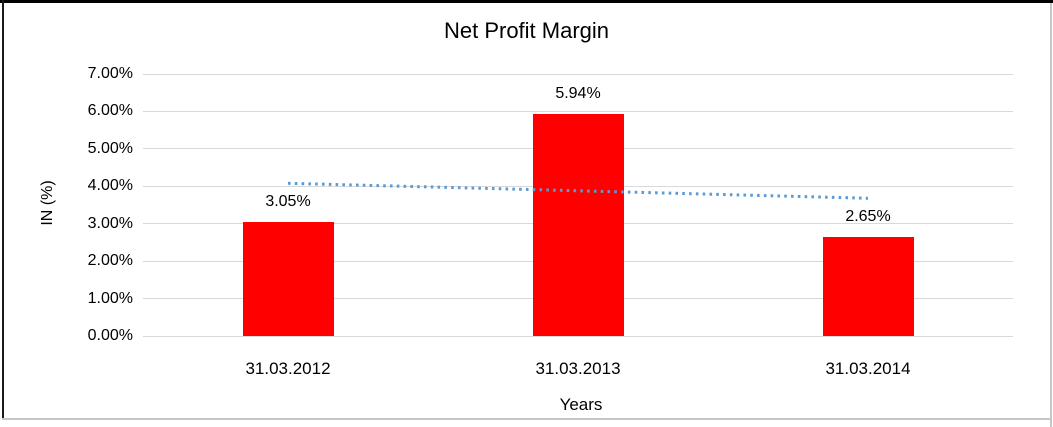  I want to click on y-tick-label: 2.00%, so click(110, 261).